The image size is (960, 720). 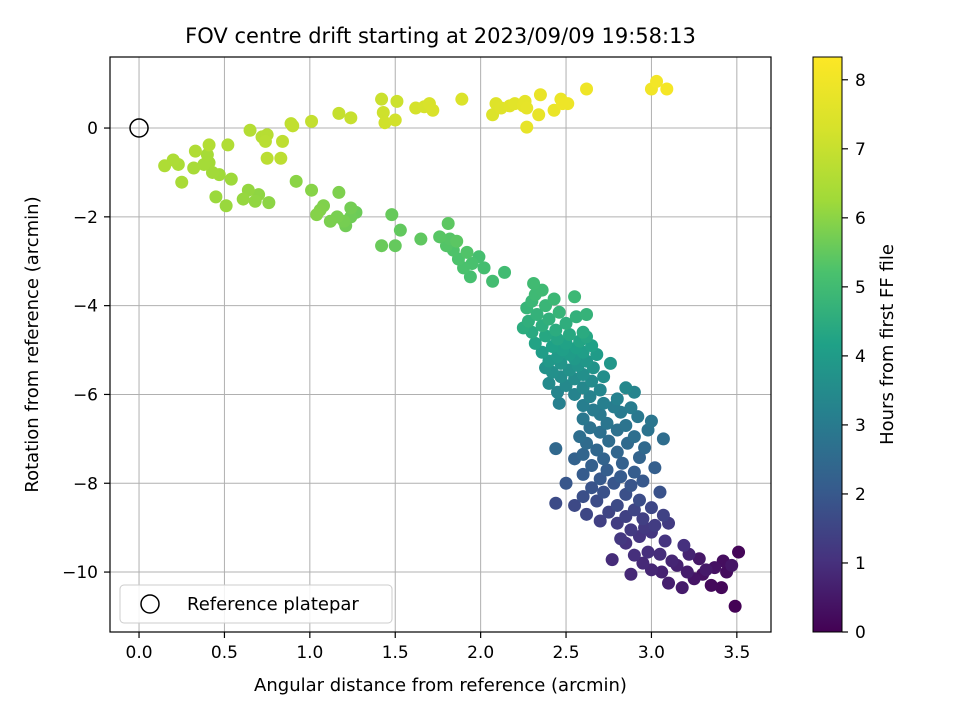 What do you see at coordinates (860, 150) in the screenshot?
I see `colorbar-tick-label: 7` at bounding box center [860, 150].